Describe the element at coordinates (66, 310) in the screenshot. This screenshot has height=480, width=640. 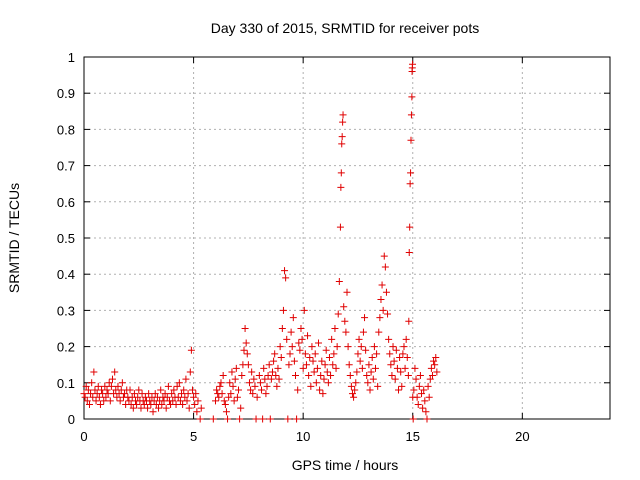
I see `y-tick-label: 0.3` at that location.